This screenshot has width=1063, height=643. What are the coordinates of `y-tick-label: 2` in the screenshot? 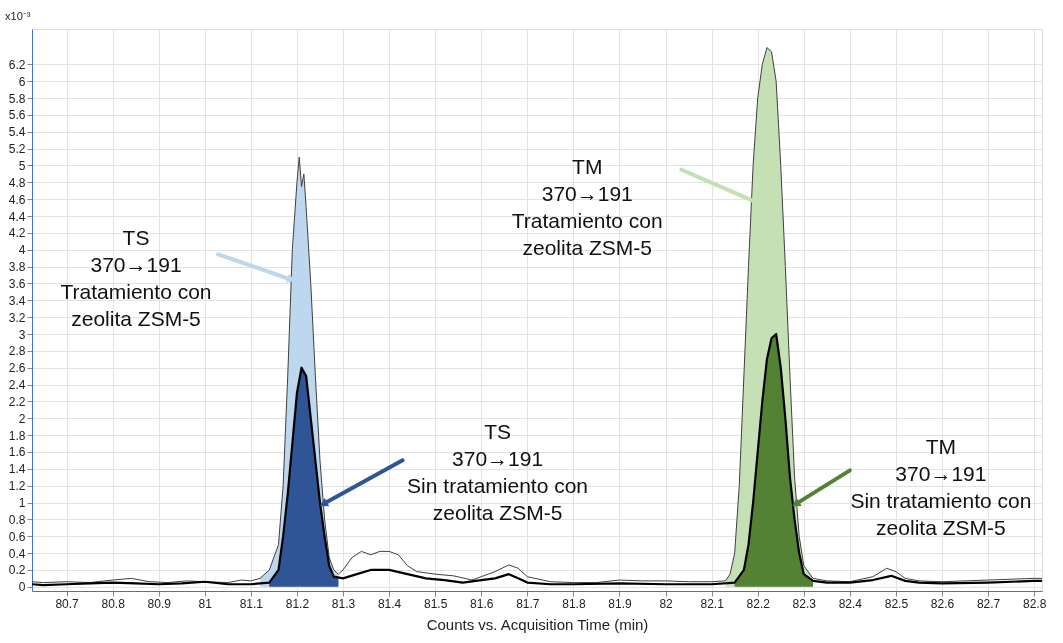 It's located at (22, 418).